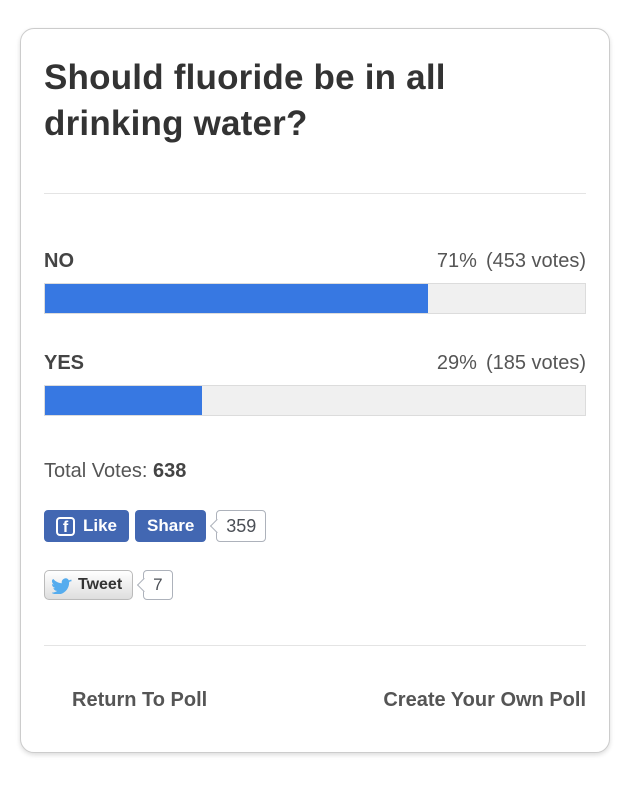 The height and width of the screenshot is (803, 630). Describe the element at coordinates (169, 471) in the screenshot. I see `total-votes-value: 638` at that location.